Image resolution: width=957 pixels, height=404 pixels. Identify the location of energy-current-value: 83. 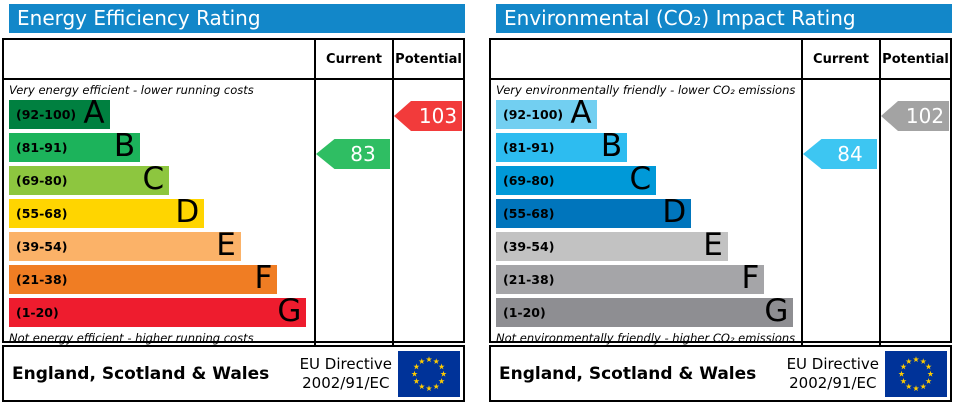
(363, 154).